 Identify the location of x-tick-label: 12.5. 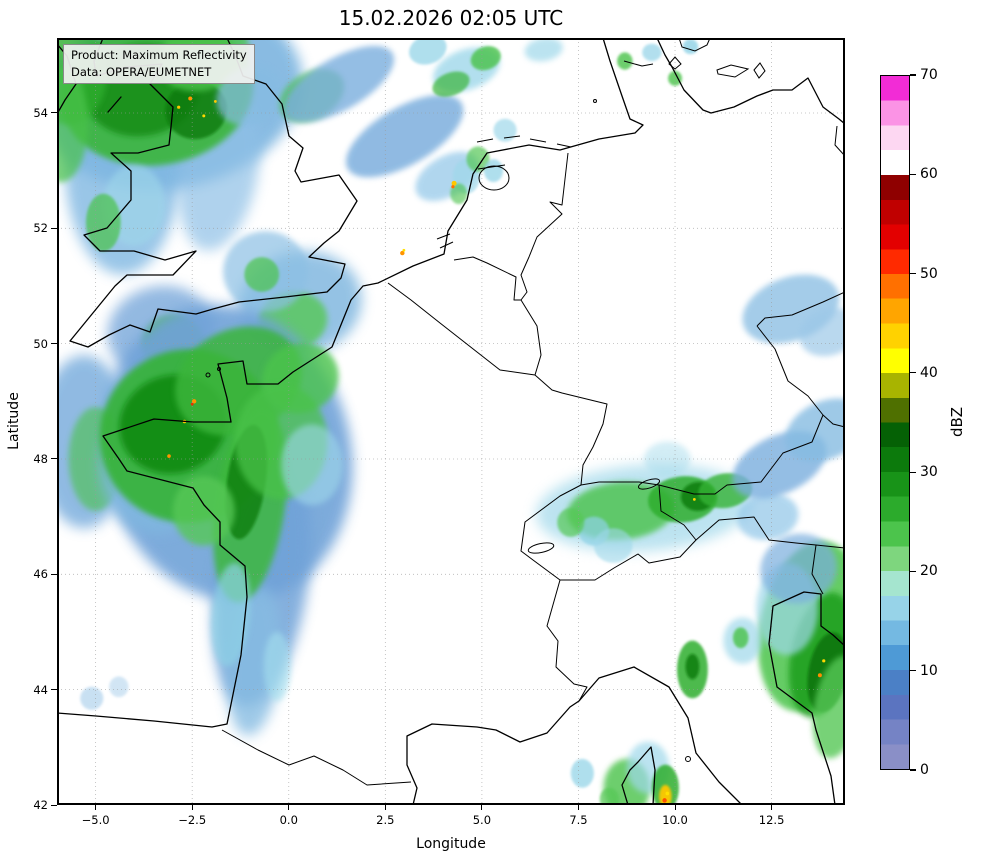
(771, 820).